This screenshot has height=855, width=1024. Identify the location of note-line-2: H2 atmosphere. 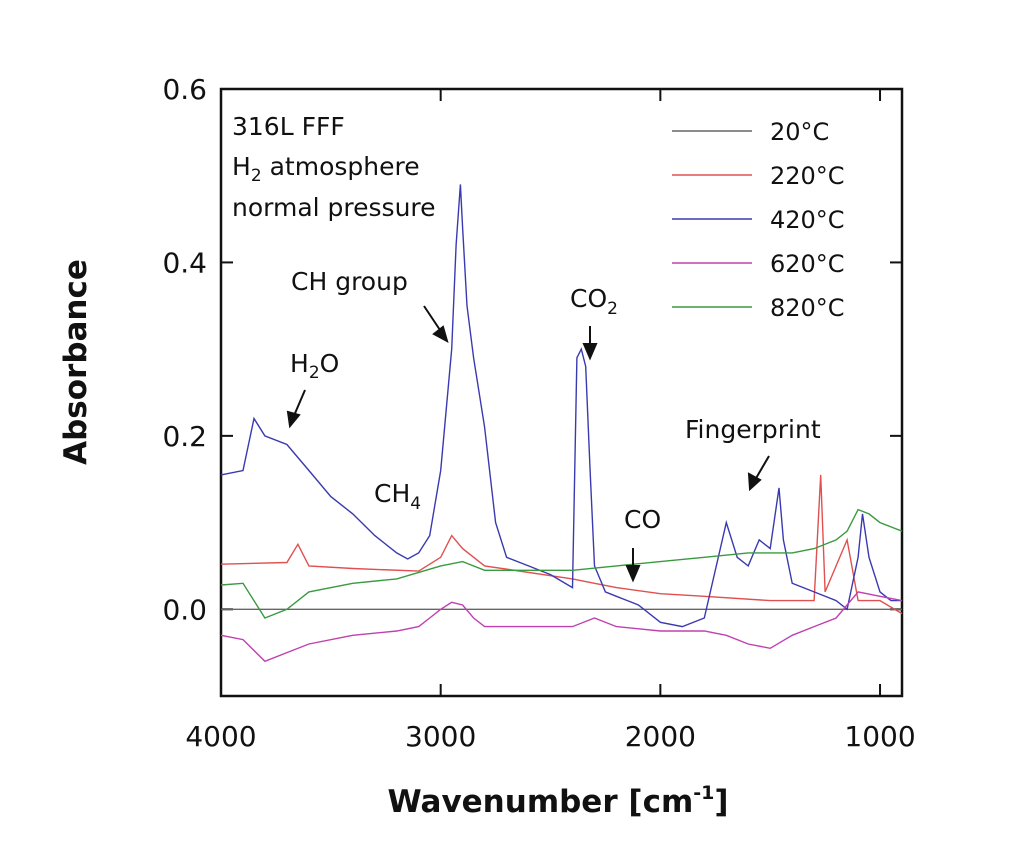
(326, 169).